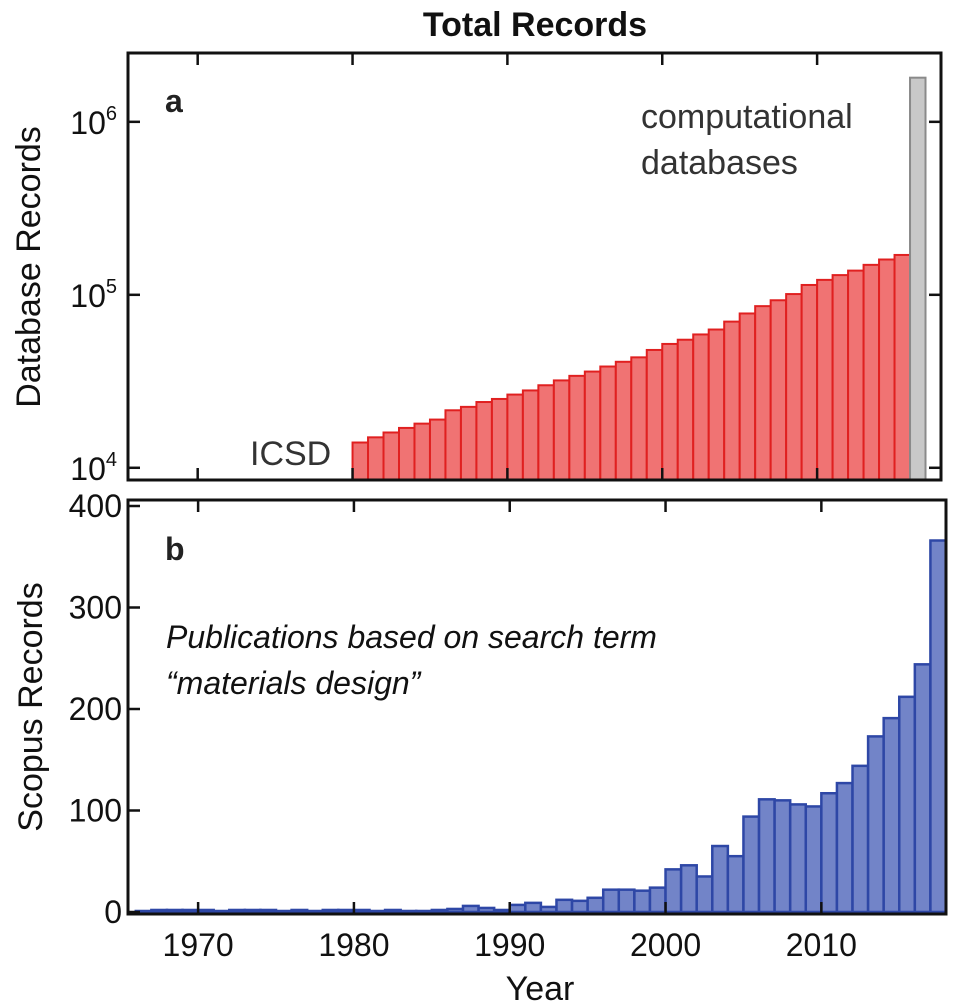  What do you see at coordinates (29, 267) in the screenshot?
I see `panel-a-ylabel: Database Records` at bounding box center [29, 267].